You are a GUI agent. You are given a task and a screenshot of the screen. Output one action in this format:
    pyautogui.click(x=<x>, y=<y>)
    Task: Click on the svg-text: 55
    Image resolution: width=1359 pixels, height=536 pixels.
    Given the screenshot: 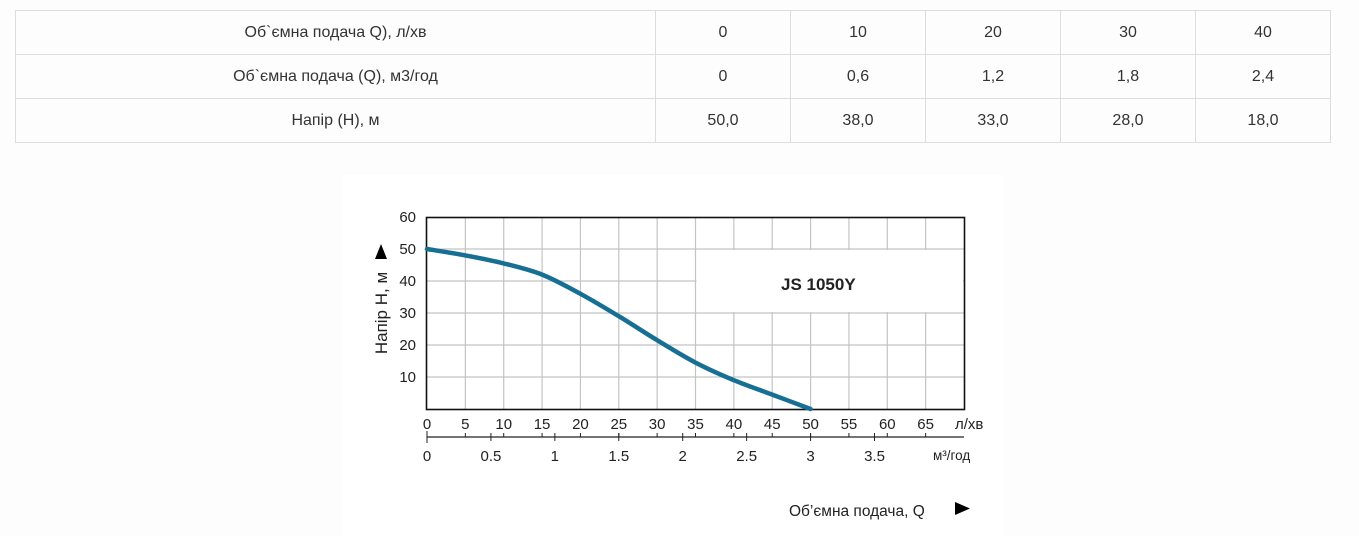 What is the action you would take?
    pyautogui.click(x=849, y=424)
    